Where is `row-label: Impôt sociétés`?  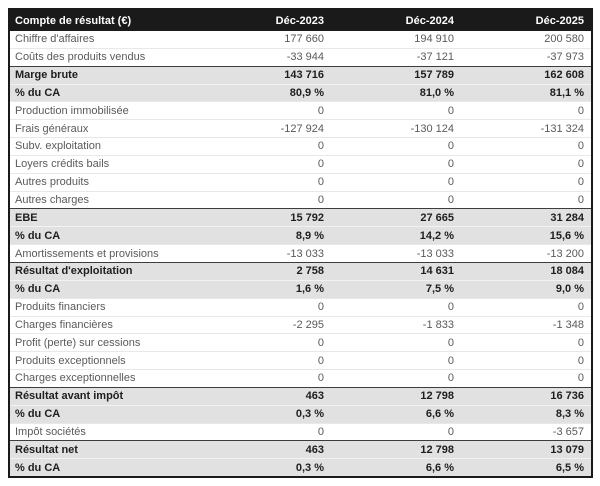 row-label: Impôt sociétés is located at coordinates (50, 431).